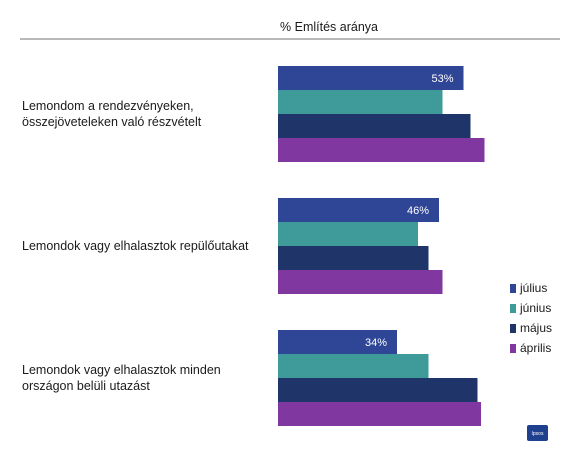 The width and height of the screenshot is (580, 459). I want to click on legend-label: június, so click(535, 308).